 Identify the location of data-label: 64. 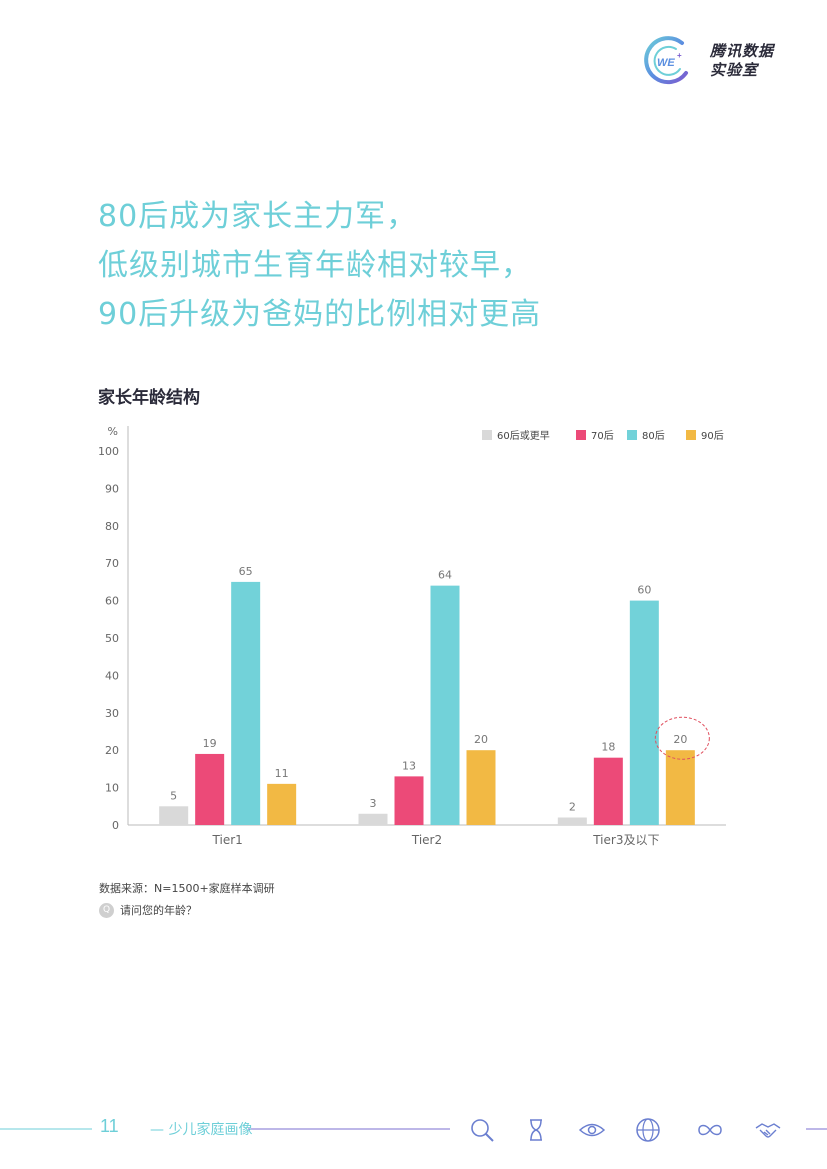
(445, 575).